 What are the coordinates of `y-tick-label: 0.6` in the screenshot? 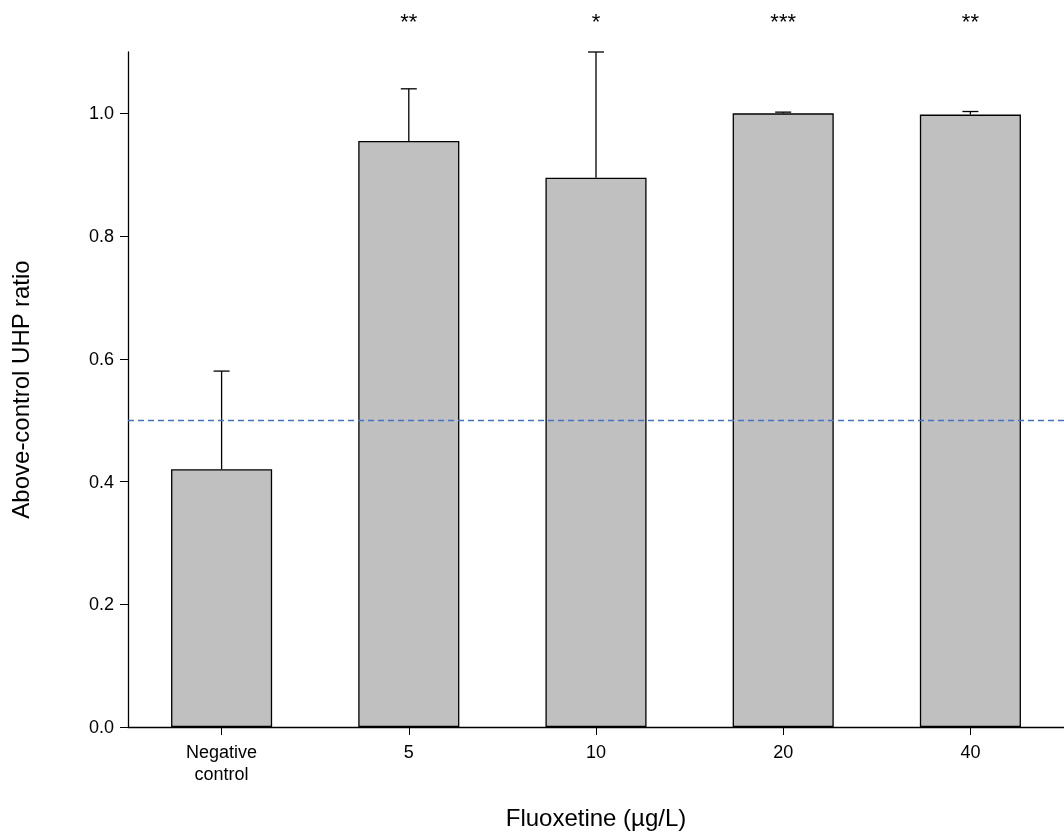 It's located at (101, 358).